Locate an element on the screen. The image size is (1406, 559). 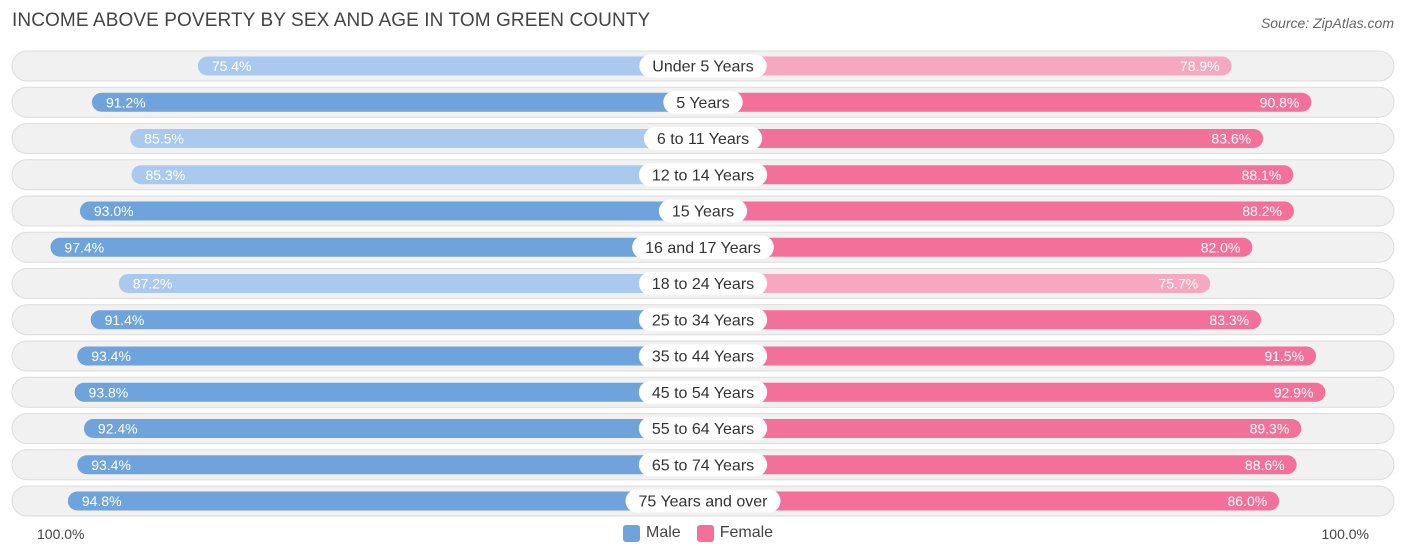
category-label: Under 5 Years is located at coordinates (702, 67).